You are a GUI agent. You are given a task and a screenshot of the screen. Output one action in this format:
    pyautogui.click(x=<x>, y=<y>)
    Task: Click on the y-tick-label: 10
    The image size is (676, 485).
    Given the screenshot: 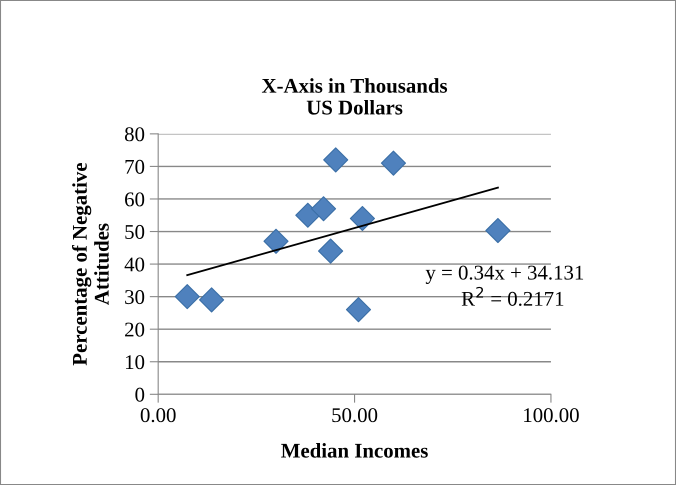 What is the action you would take?
    pyautogui.click(x=135, y=362)
    